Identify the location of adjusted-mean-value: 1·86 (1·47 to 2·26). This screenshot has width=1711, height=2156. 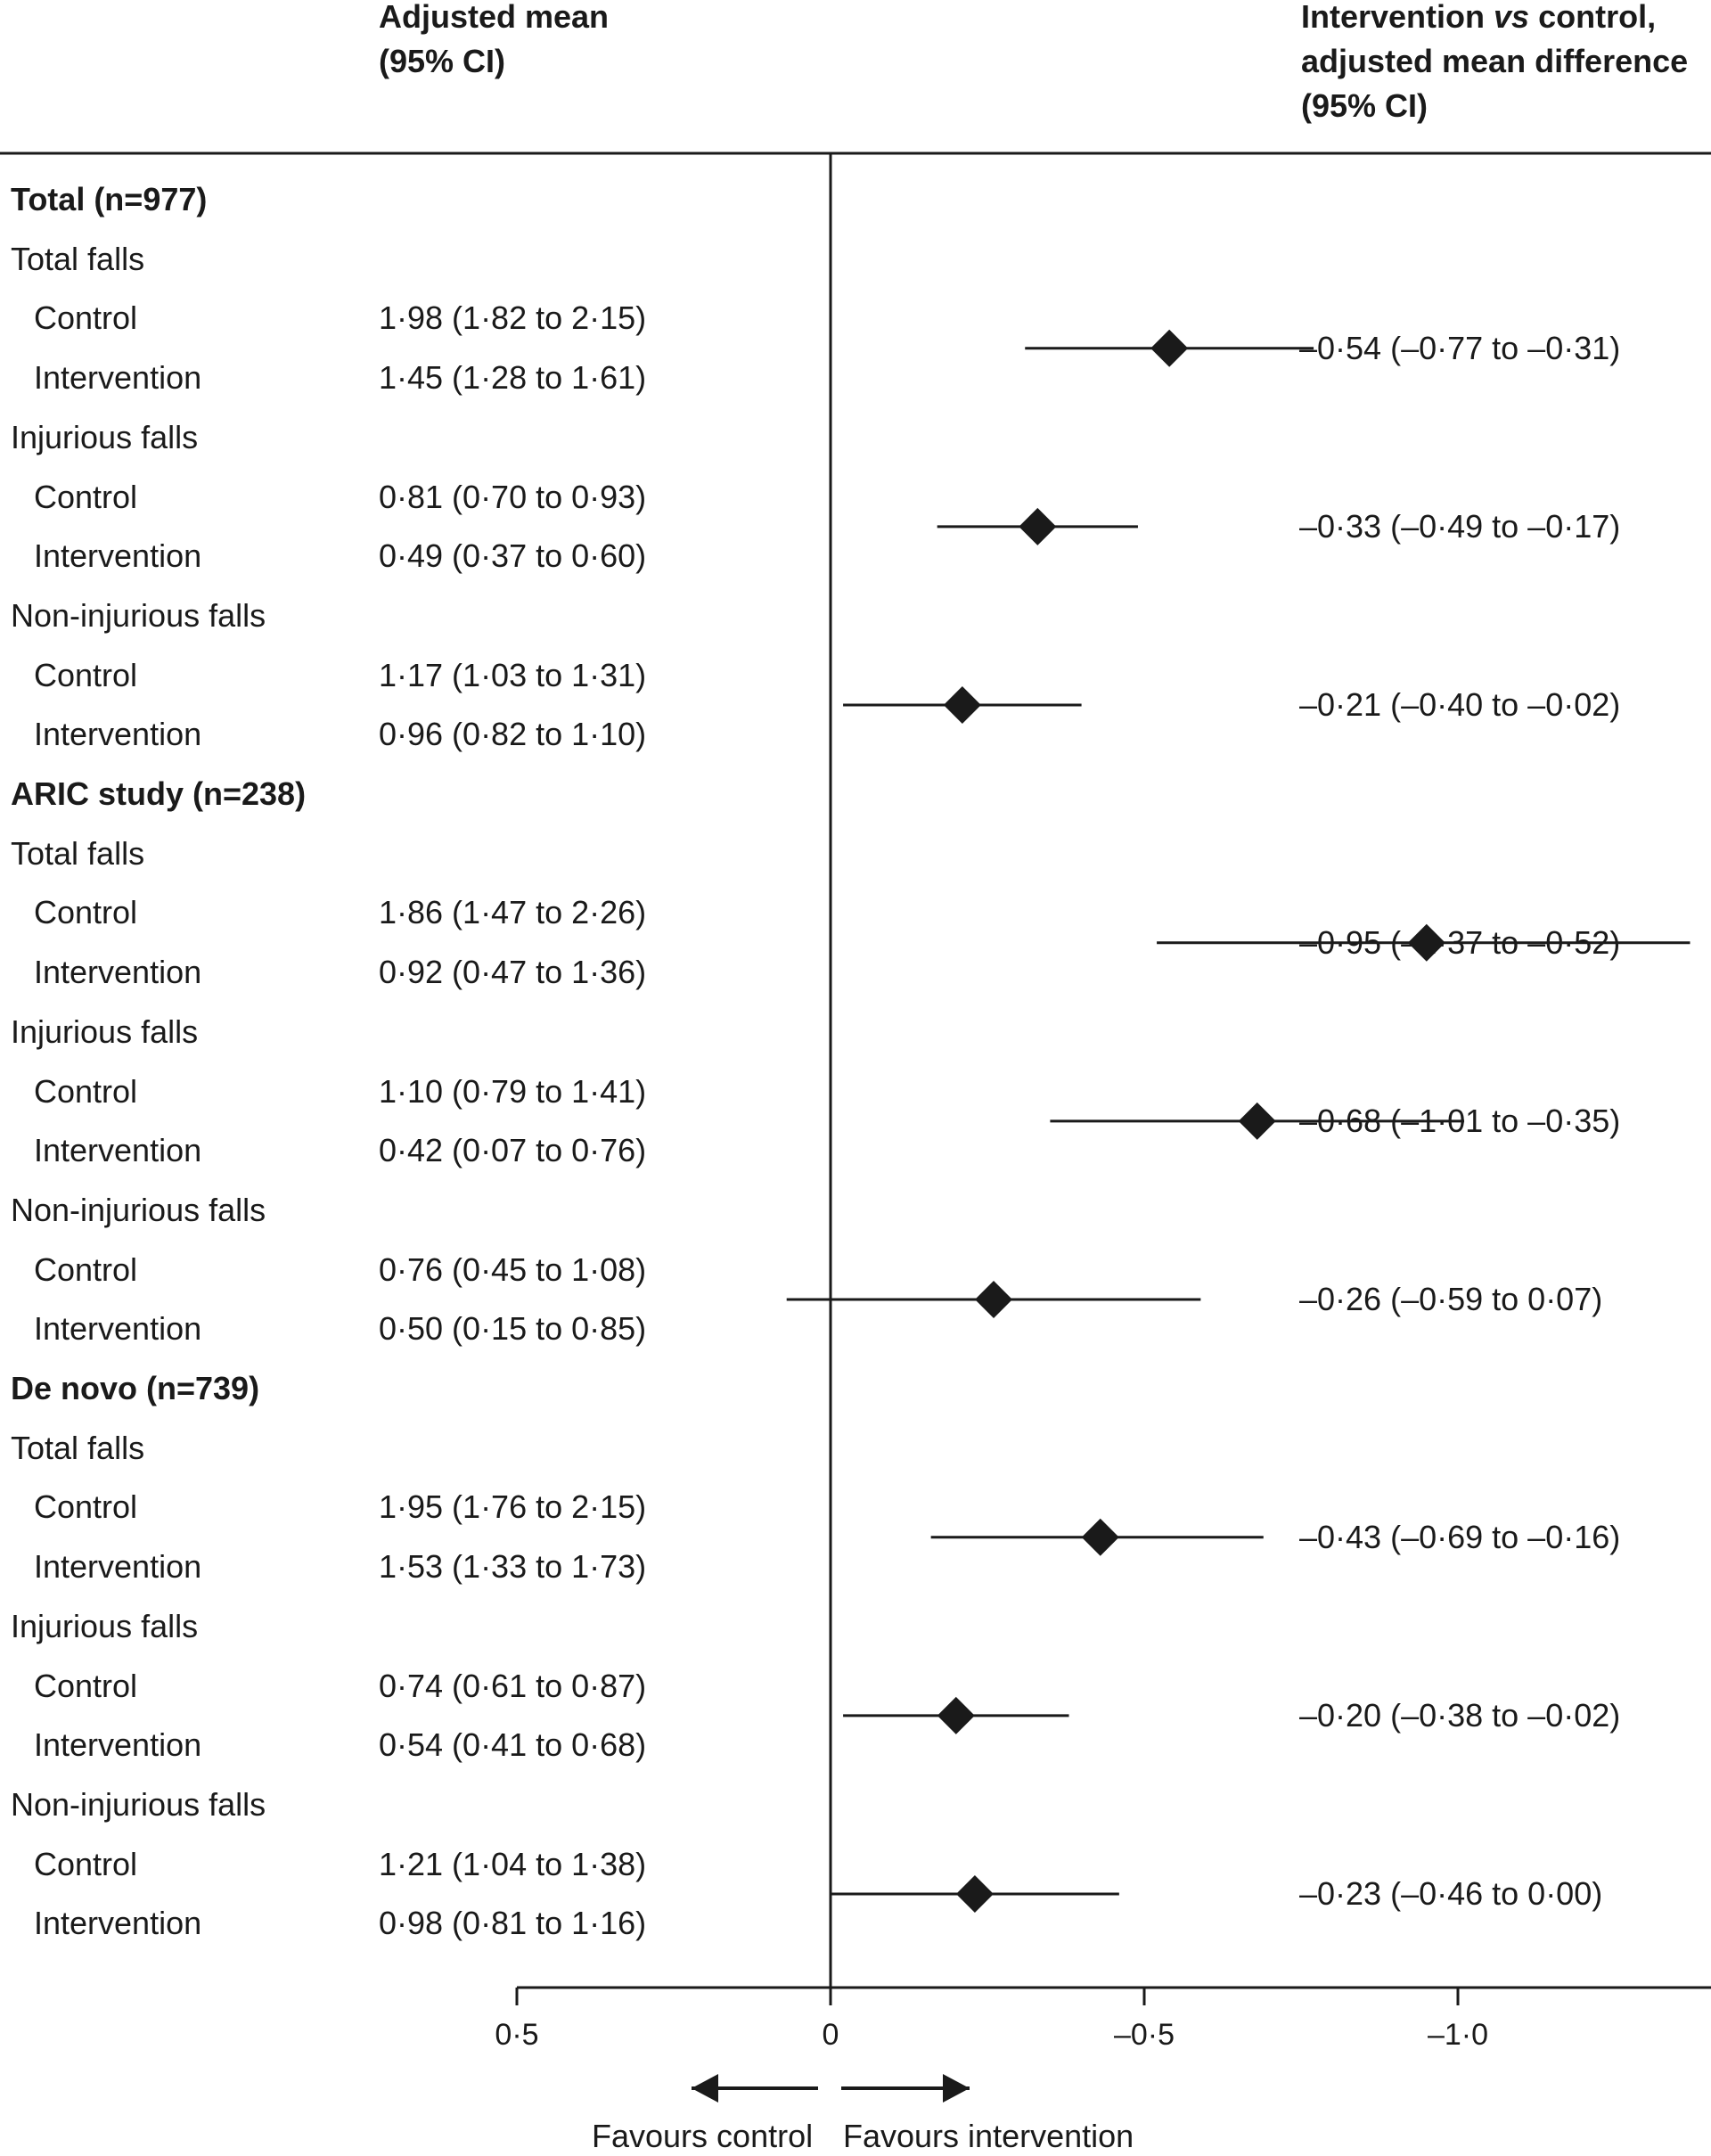
(513, 913).